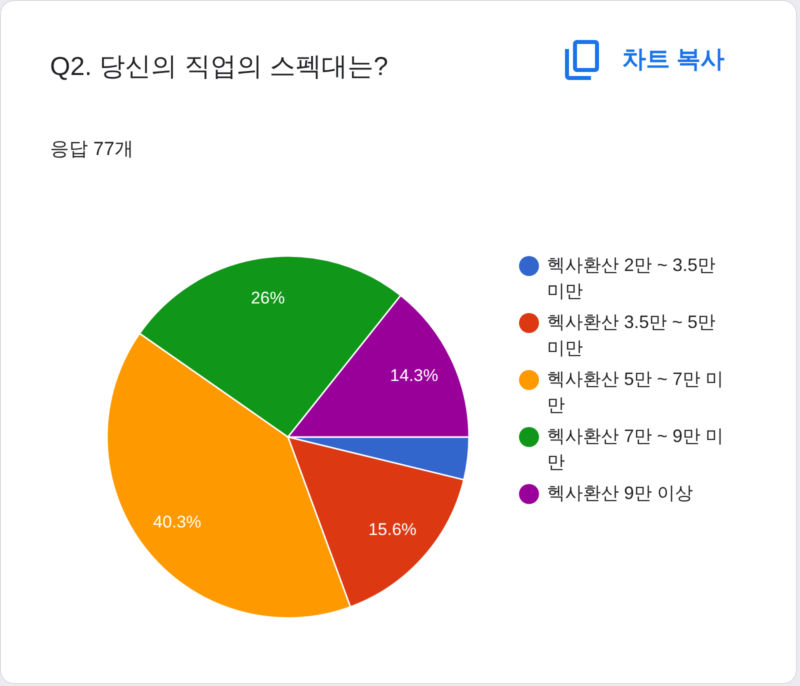 Image resolution: width=800 pixels, height=686 pixels. Describe the element at coordinates (392, 530) in the screenshot. I see `data-label: 15.6%` at that location.